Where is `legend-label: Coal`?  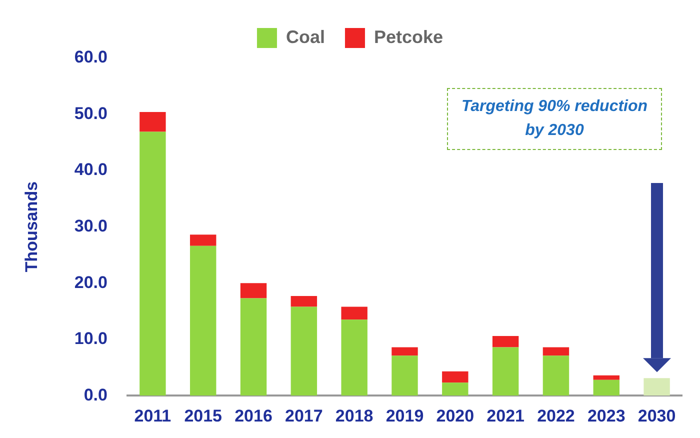 legend-label: Coal is located at coordinates (305, 36).